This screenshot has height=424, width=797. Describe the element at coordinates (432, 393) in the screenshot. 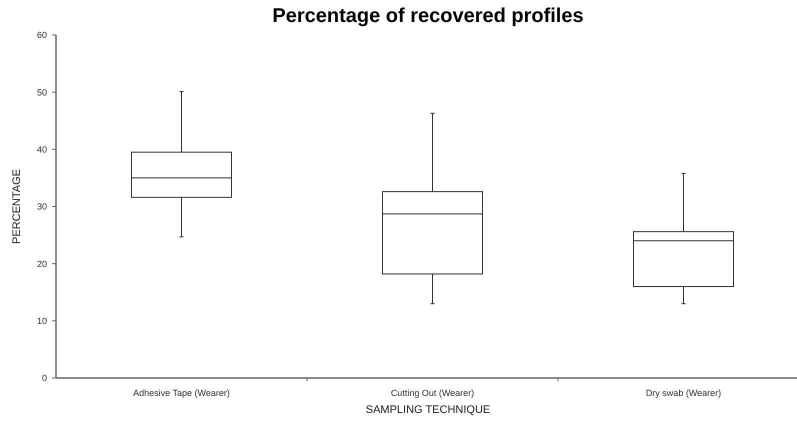

I see `x-tick-label: Cutting Out (Wearer)` at that location.